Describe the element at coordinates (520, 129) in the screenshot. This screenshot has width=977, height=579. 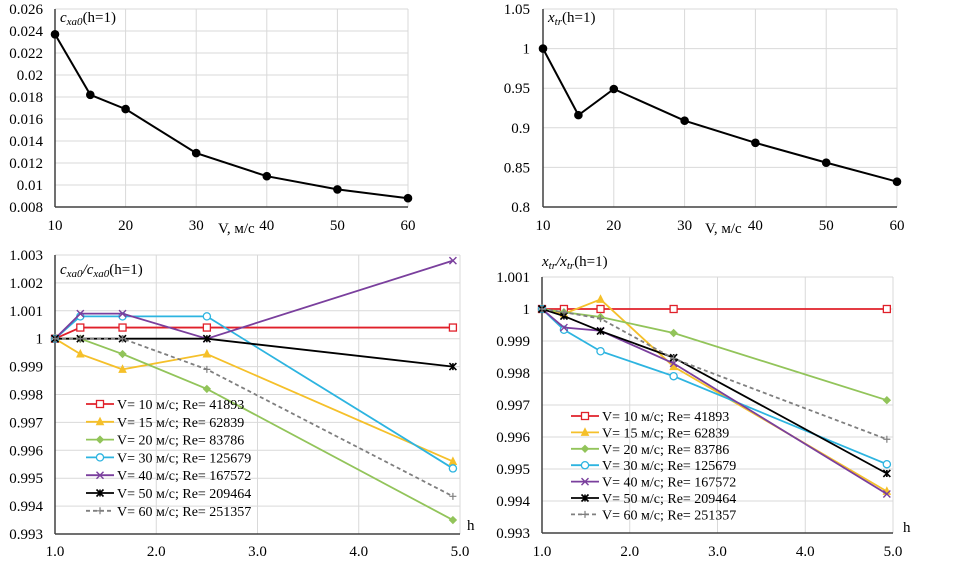
I see `y-tick-label: 0.9` at that location.